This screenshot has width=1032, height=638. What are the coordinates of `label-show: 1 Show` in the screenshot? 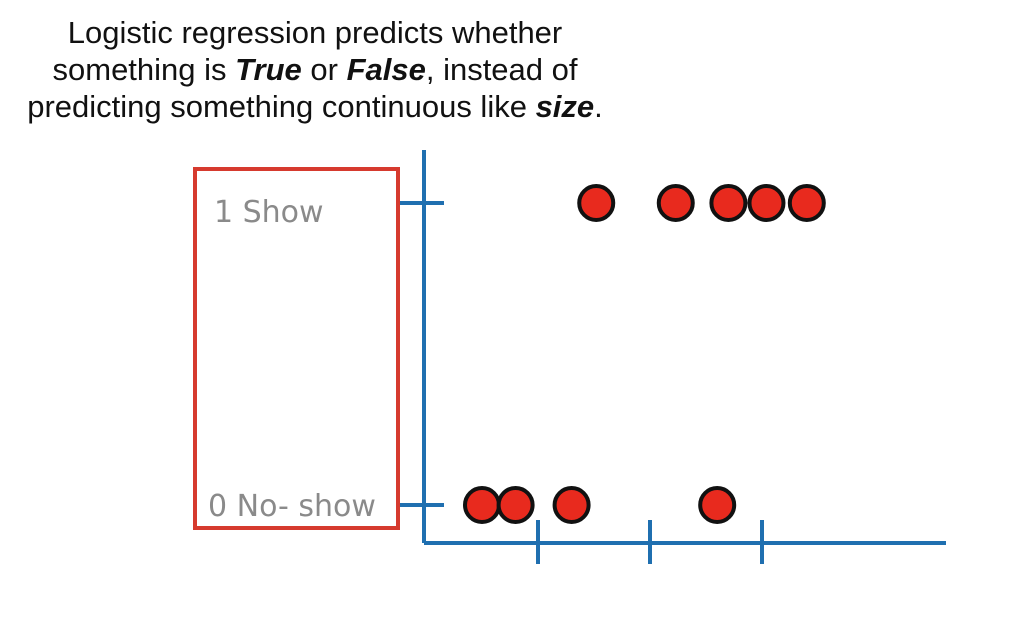 It's located at (269, 212).